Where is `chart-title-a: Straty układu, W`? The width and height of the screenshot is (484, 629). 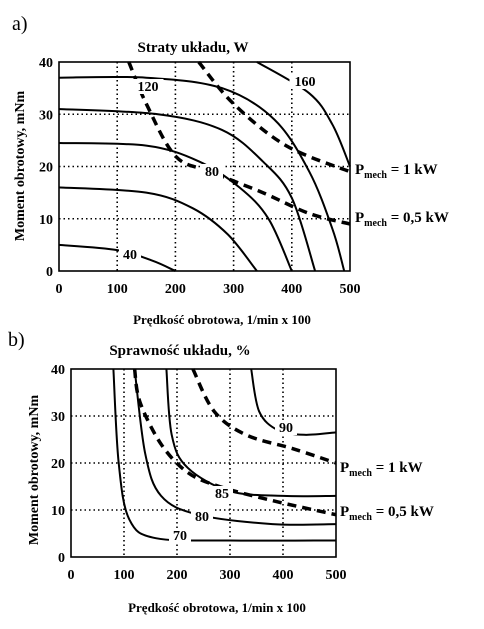 chart-title-a: Straty układu, W is located at coordinates (192, 48).